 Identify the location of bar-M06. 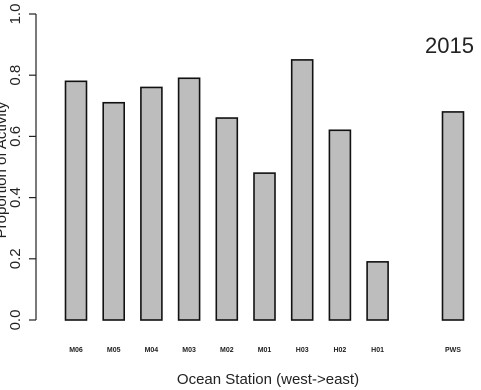
(76, 200).